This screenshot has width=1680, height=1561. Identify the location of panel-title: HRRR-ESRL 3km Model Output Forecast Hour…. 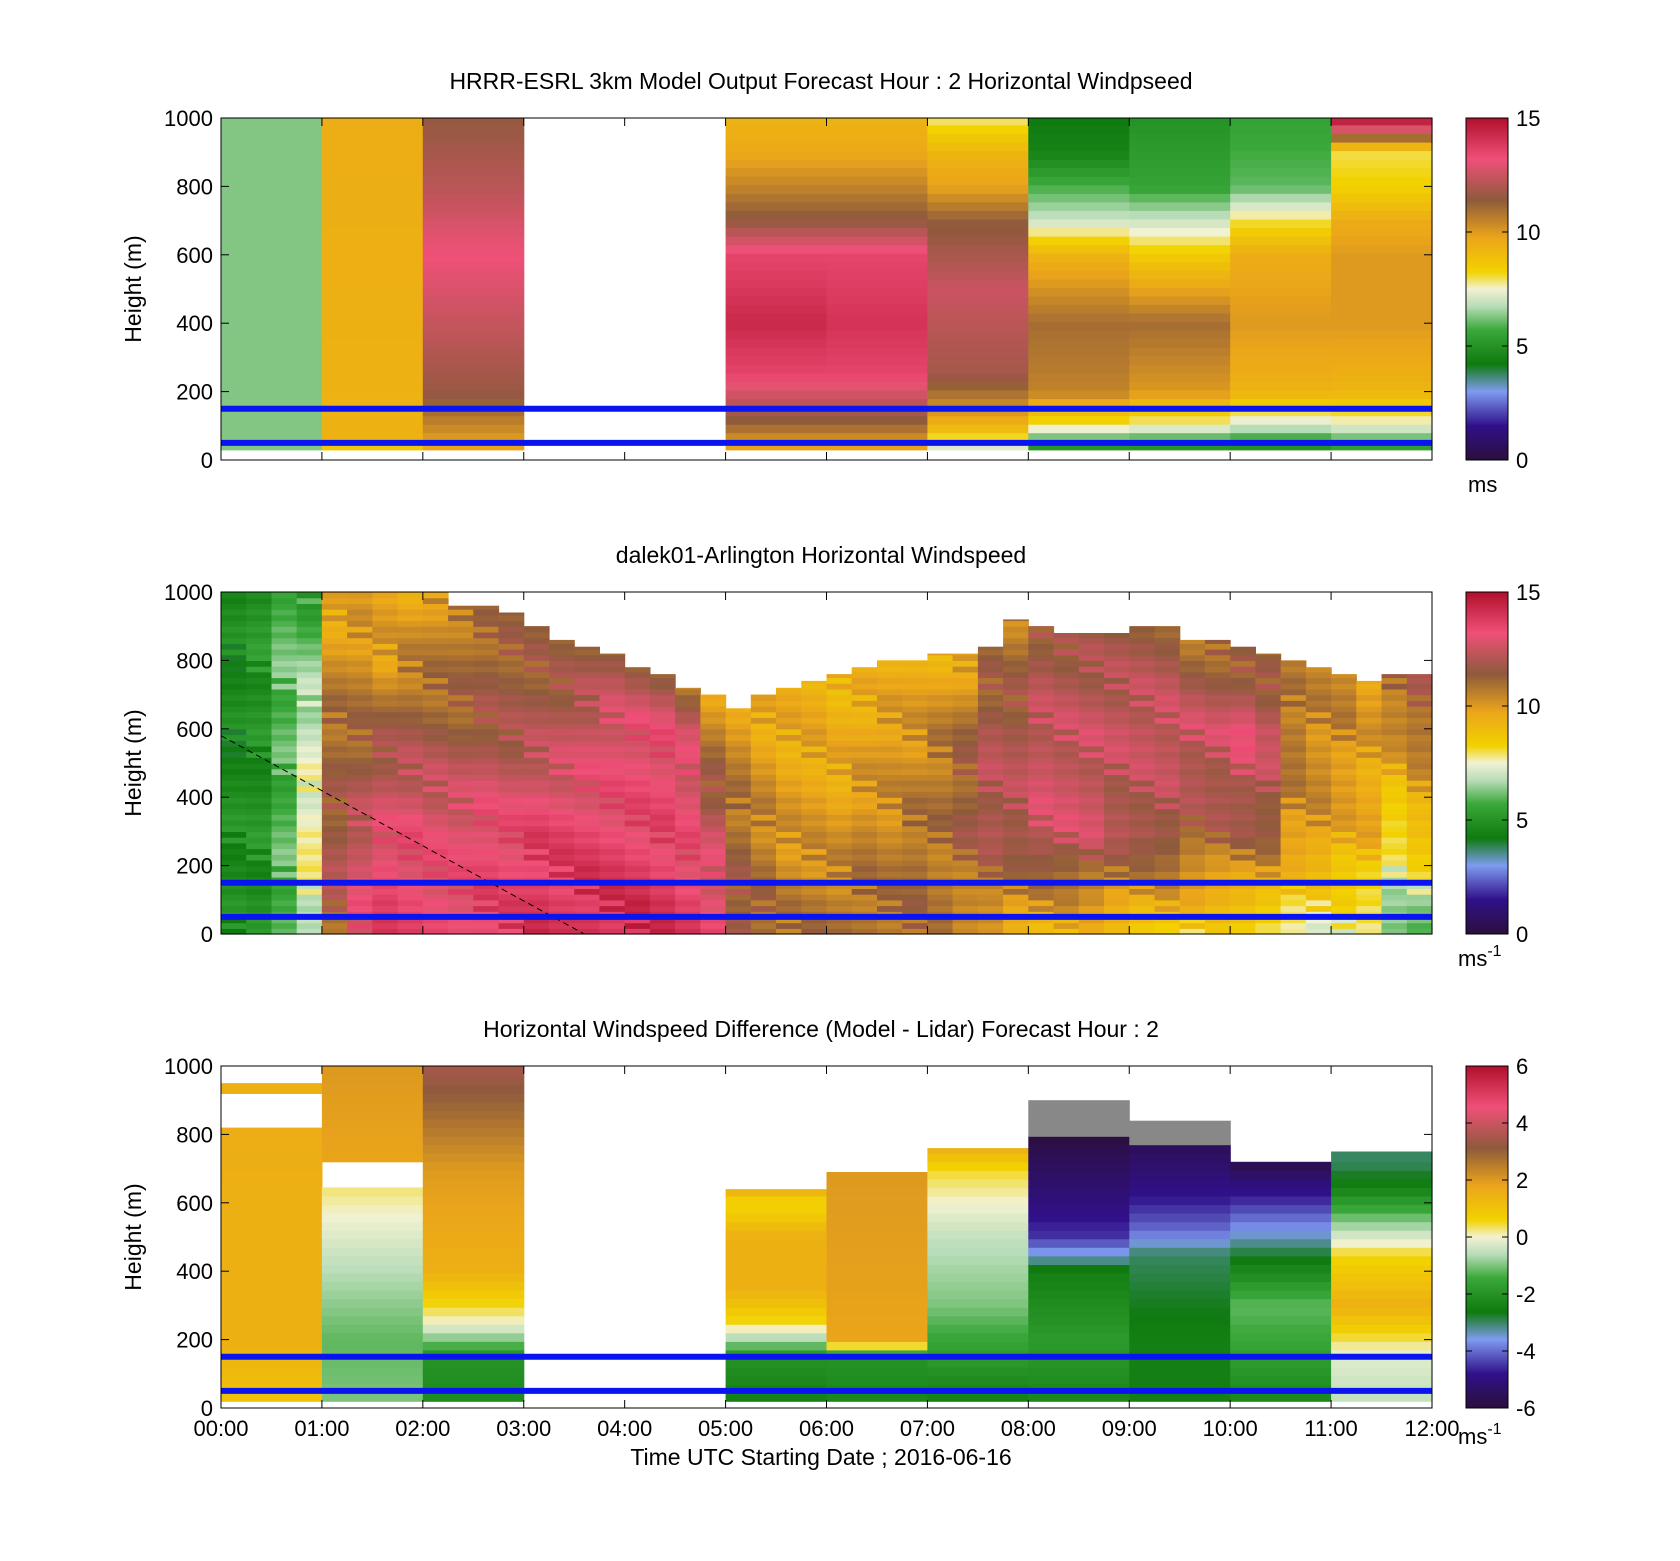
(820, 81).